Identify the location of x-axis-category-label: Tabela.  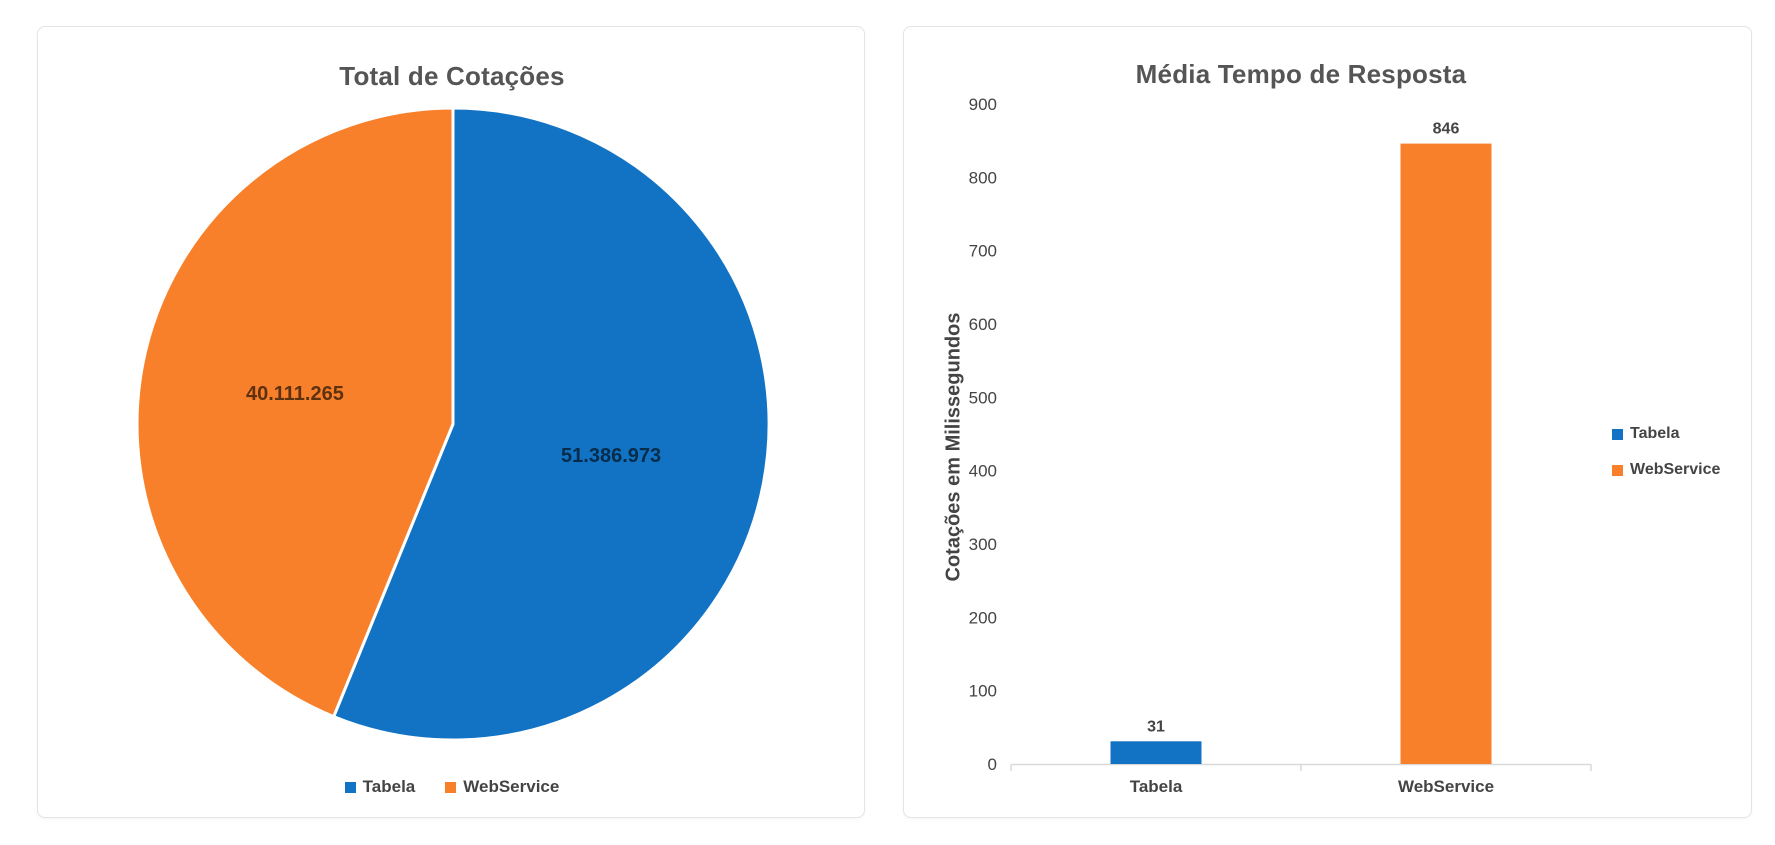
(1156, 786).